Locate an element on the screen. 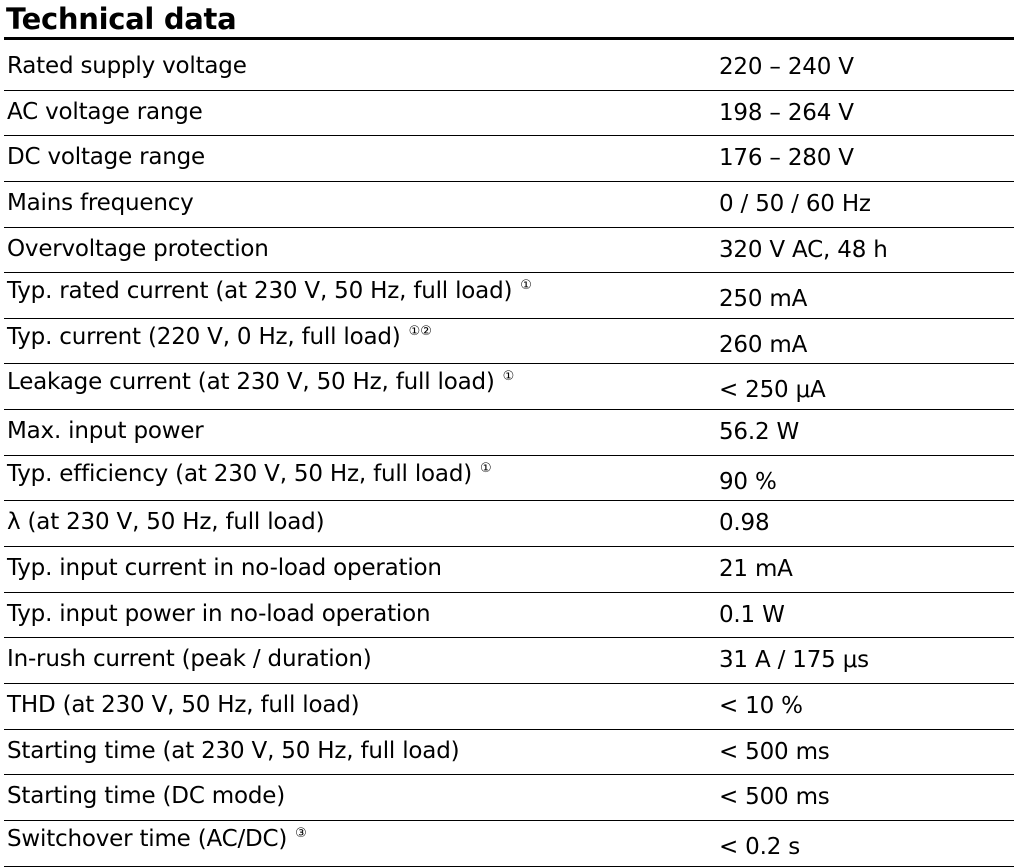 The image size is (1015, 867). row-value: 0.98 is located at coordinates (744, 523).